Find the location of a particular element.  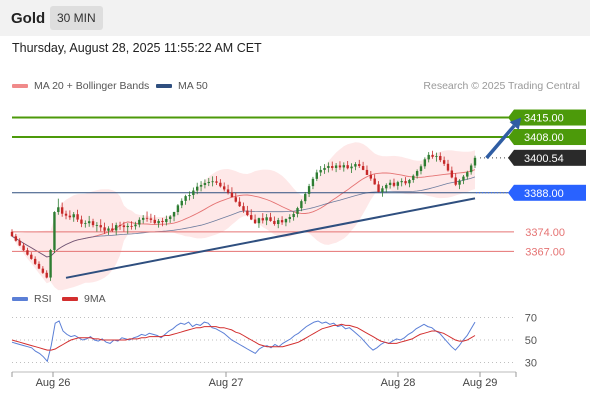

ma20-legend-label: MA 20 + Bollinger Bands is located at coordinates (92, 86).